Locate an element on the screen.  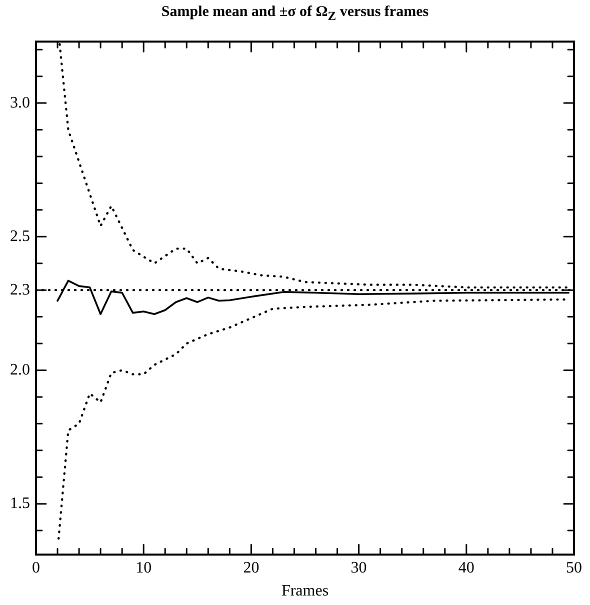
y-tick-label: 3.0 is located at coordinates (20, 103).